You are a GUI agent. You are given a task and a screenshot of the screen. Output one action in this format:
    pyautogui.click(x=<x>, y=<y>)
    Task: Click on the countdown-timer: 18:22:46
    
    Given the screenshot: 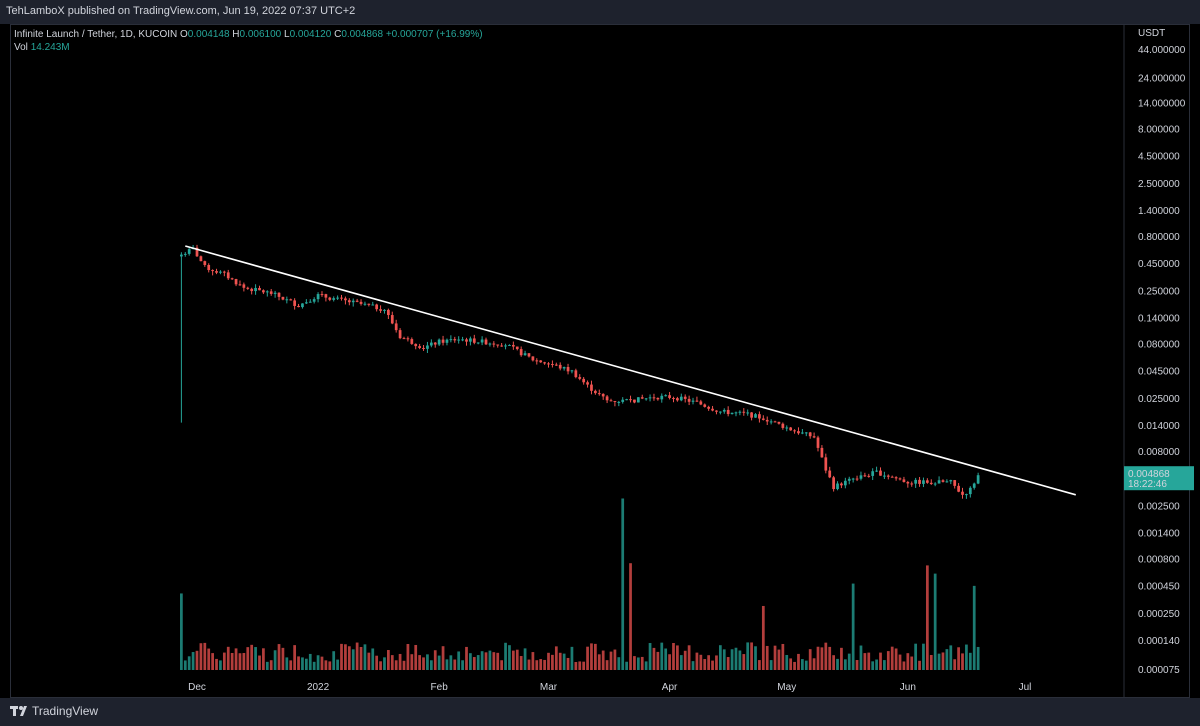 What is the action you would take?
    pyautogui.click(x=1147, y=484)
    